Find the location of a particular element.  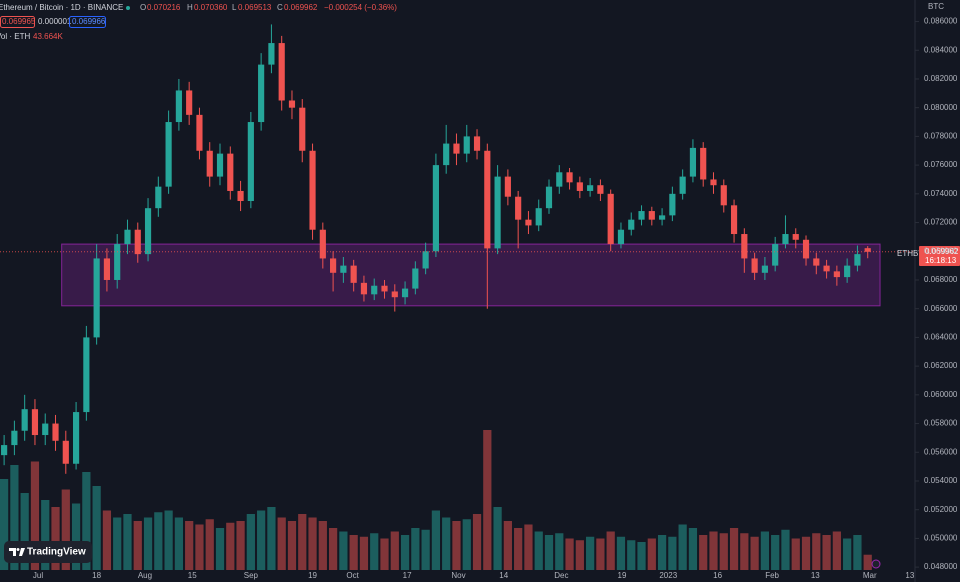

bid: 0.069965 is located at coordinates (19, 21).